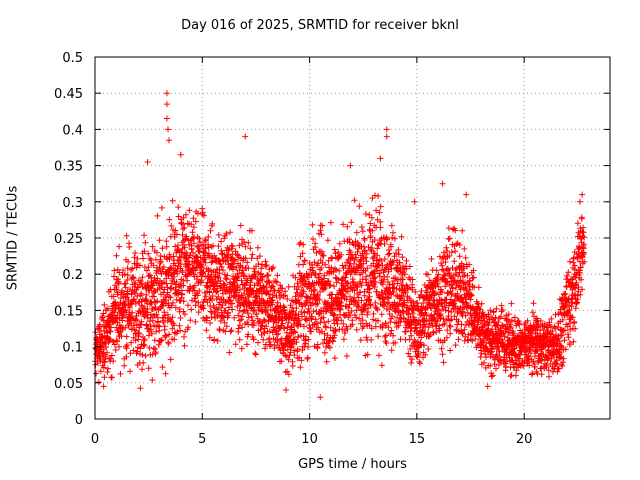  Describe the element at coordinates (72, 275) in the screenshot. I see `y-tick-label: 0.2` at that location.